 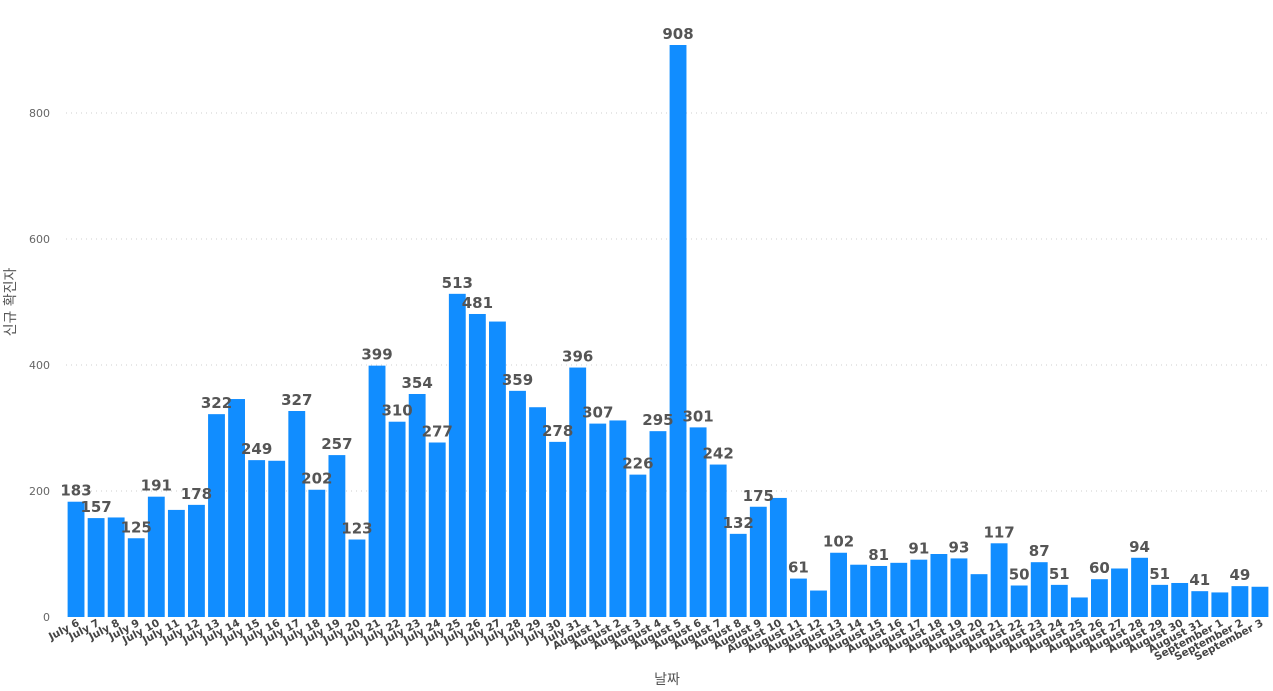 I want to click on data-label: 102, so click(x=838, y=542).